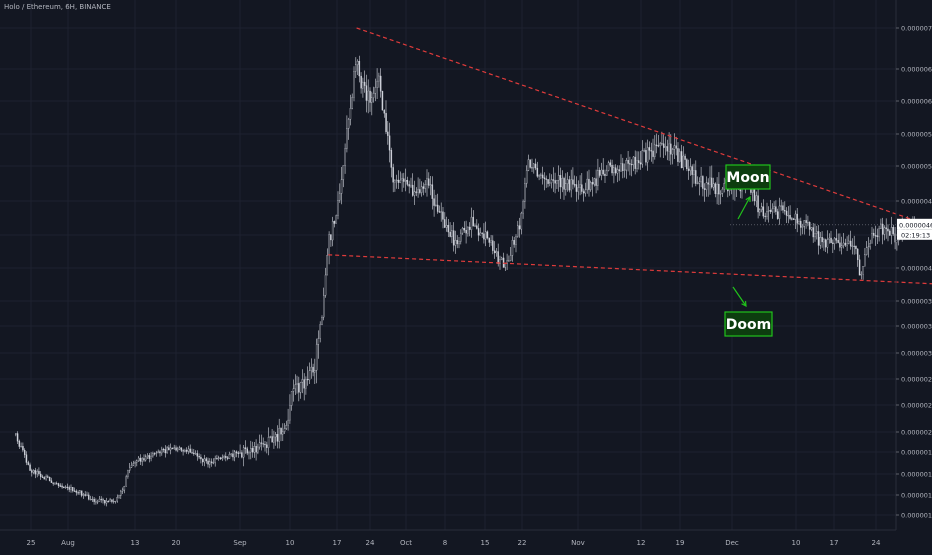 The height and width of the screenshot is (555, 932). I want to click on moon-label: Moon, so click(748, 177).